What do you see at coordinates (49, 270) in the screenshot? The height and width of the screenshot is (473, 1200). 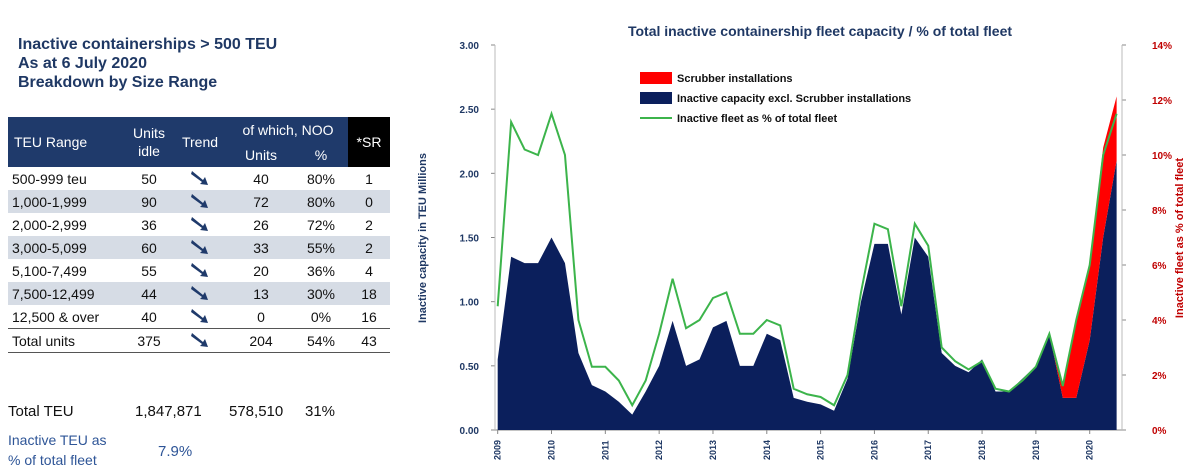 I see `cell: 5,100-7,499` at bounding box center [49, 270].